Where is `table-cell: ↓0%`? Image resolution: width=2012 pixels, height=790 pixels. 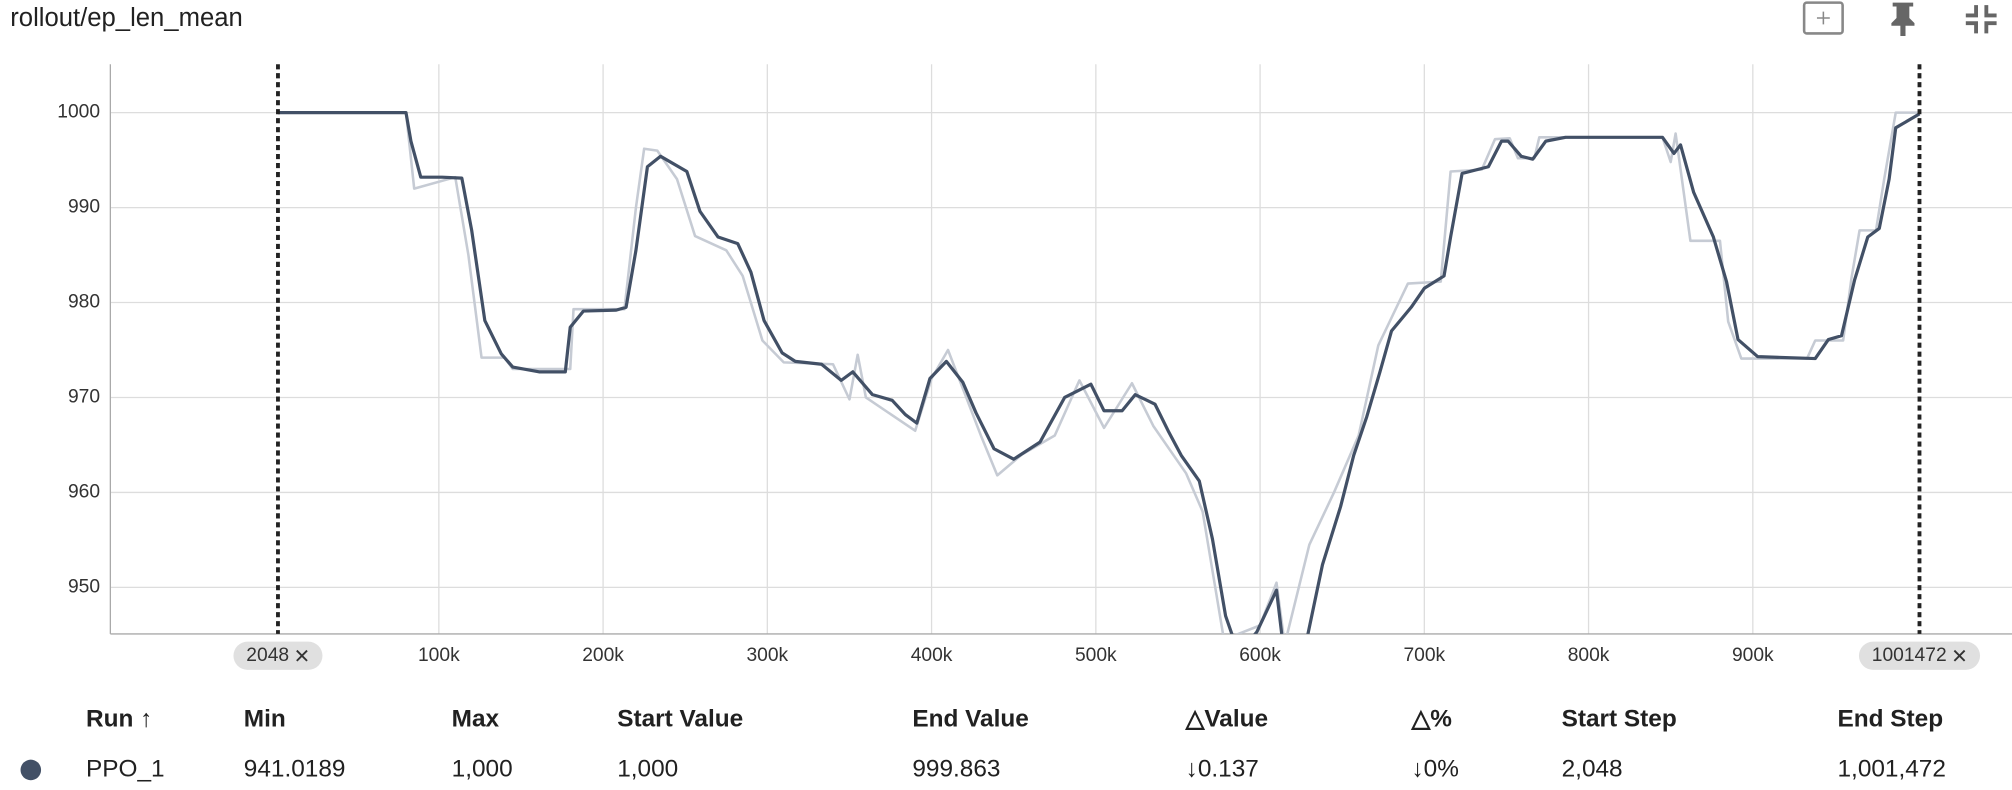 table-cell: ↓0% is located at coordinates (1434, 768).